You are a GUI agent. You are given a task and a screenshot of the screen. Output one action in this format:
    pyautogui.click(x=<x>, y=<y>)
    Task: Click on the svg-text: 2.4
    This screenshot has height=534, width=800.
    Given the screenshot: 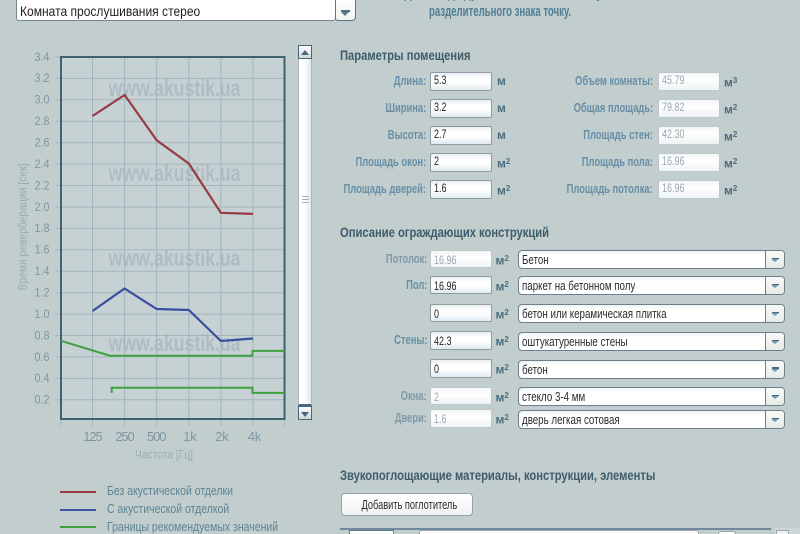 What is the action you would take?
    pyautogui.click(x=42, y=164)
    